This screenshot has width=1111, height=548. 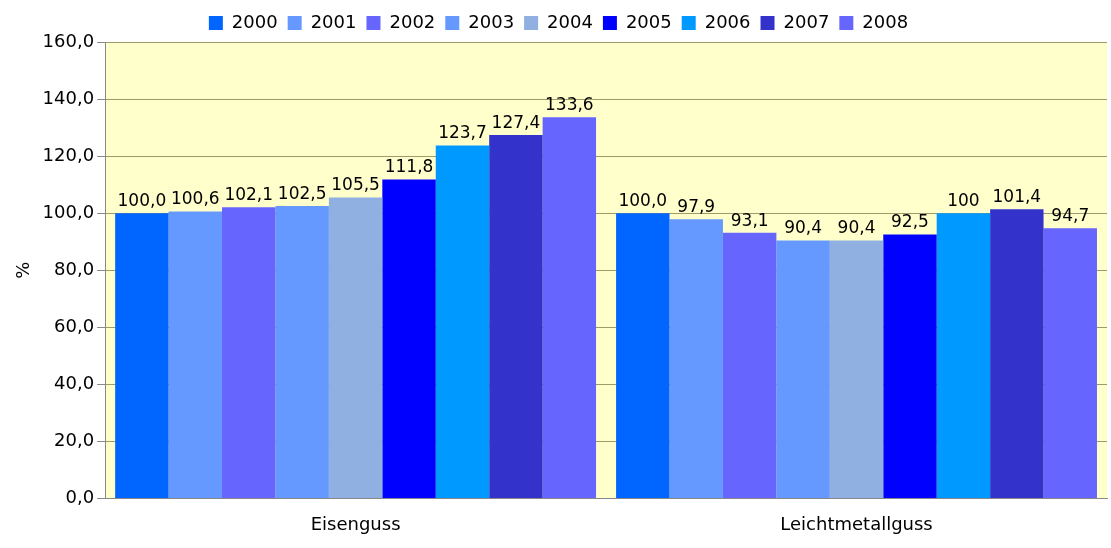 I want to click on y-tick-label: 40,0, so click(x=74, y=382).